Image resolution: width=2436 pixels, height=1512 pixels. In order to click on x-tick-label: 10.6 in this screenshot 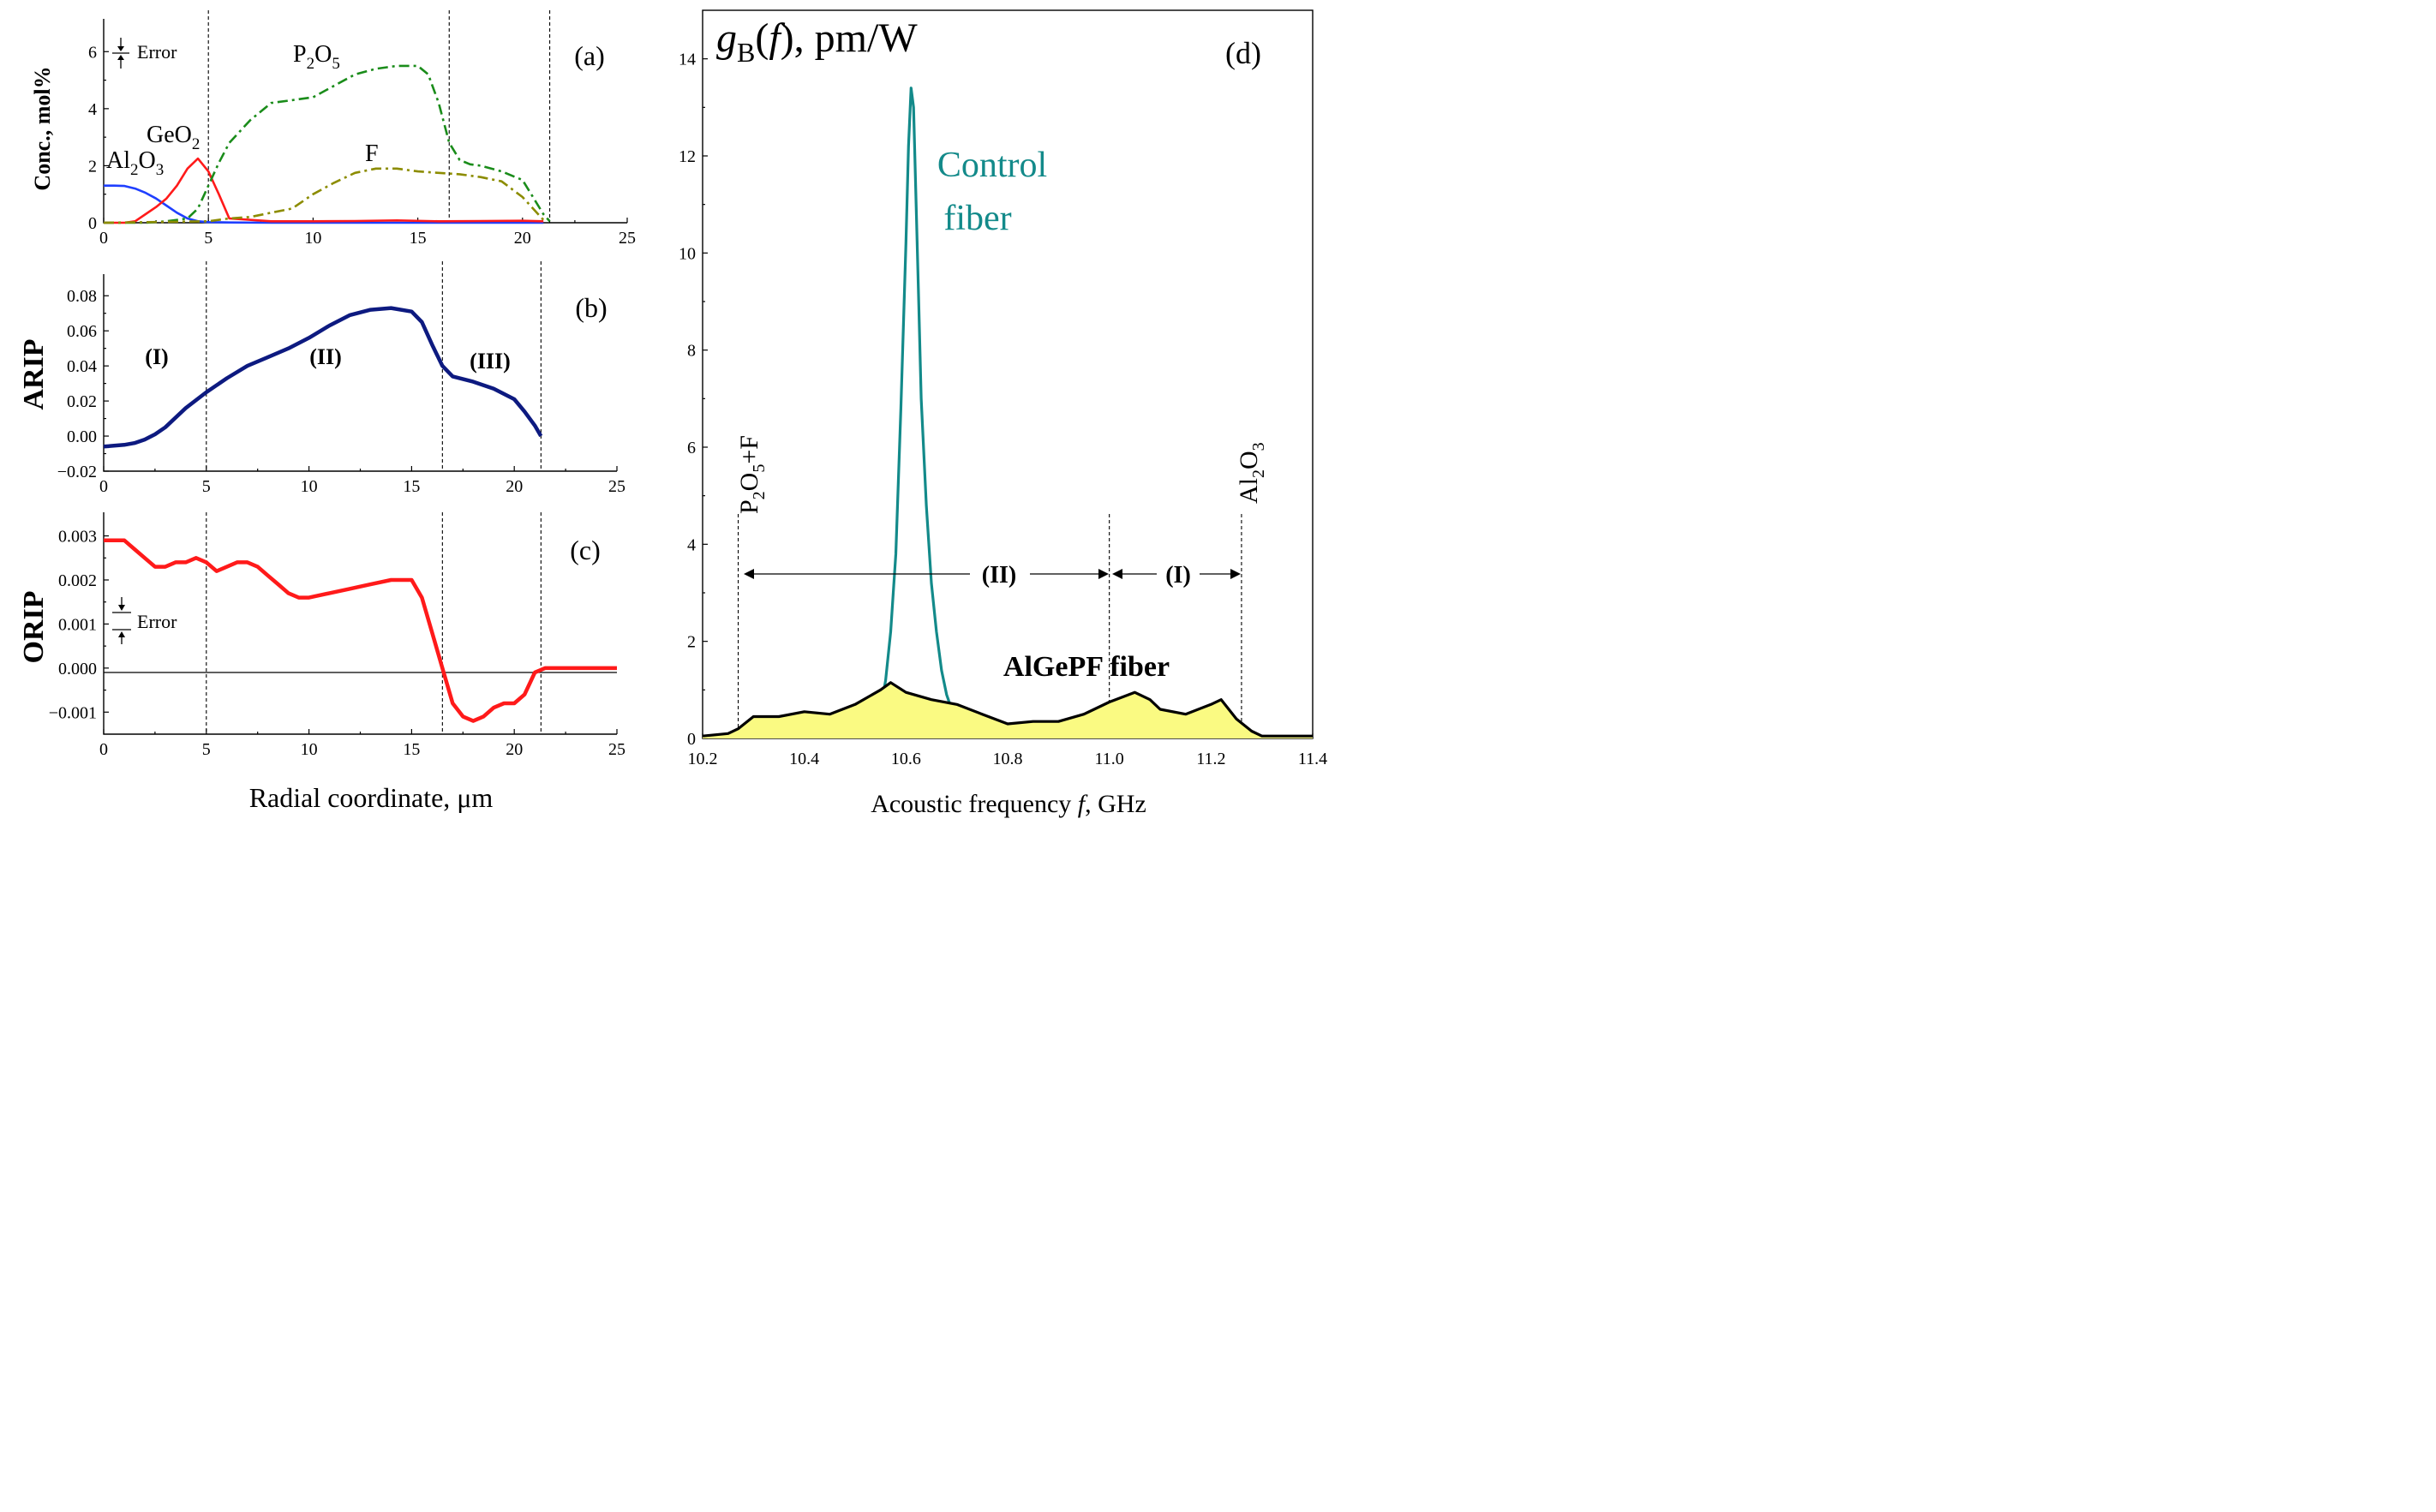, I will do `click(906, 759)`.